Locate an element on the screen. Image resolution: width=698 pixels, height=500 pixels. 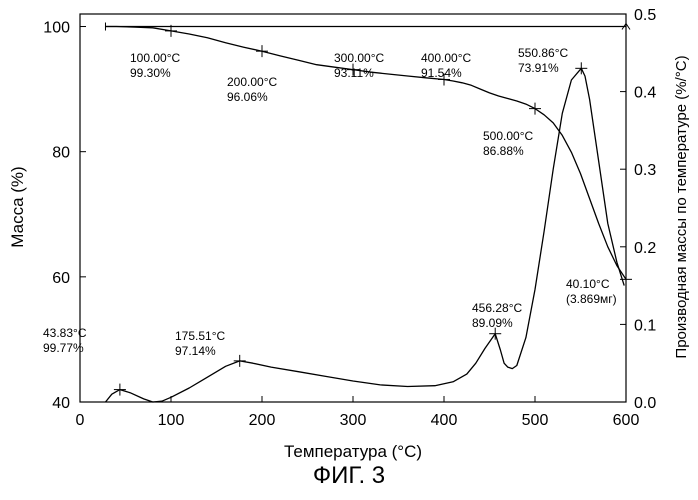
y-right-tick-label: 0.3 is located at coordinates (645, 170).